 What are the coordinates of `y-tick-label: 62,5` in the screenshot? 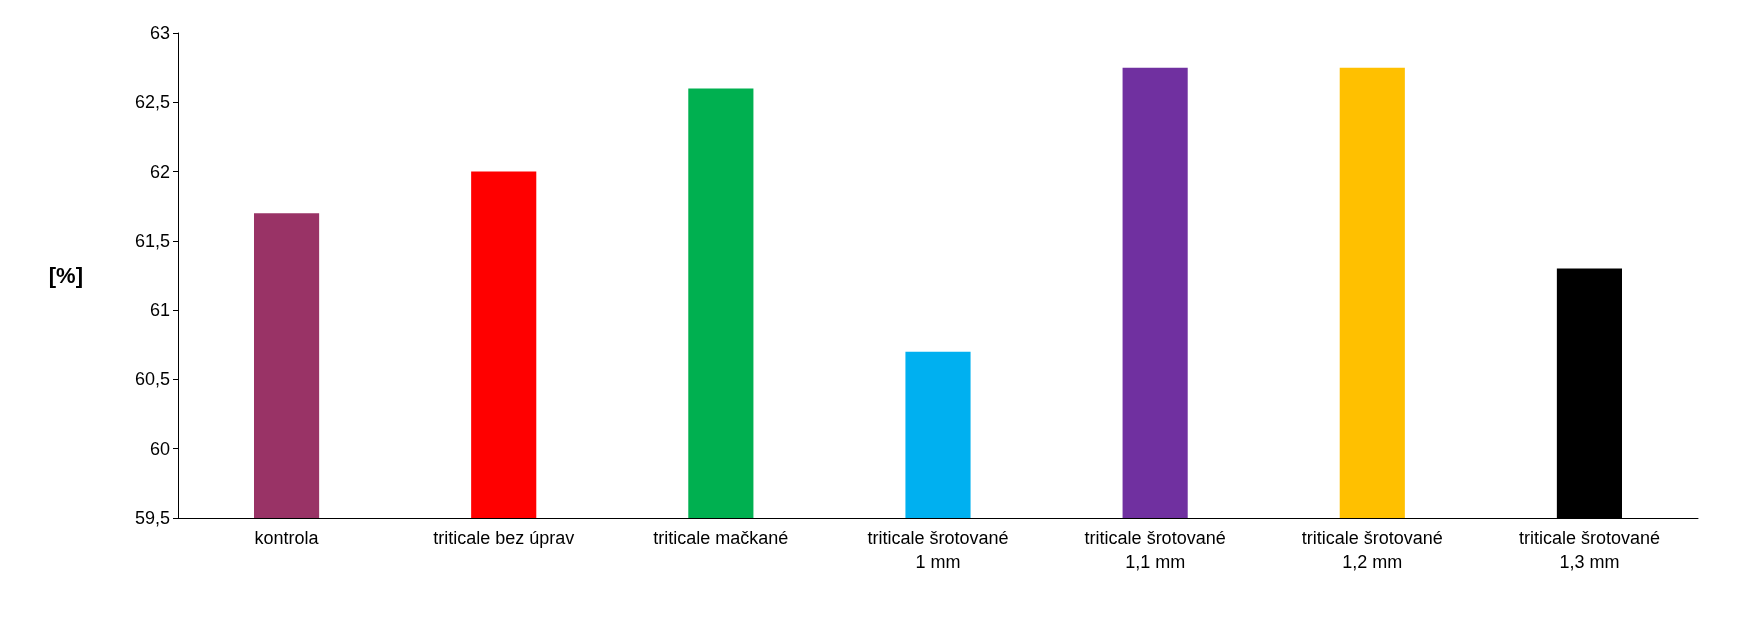 It's located at (152, 102).